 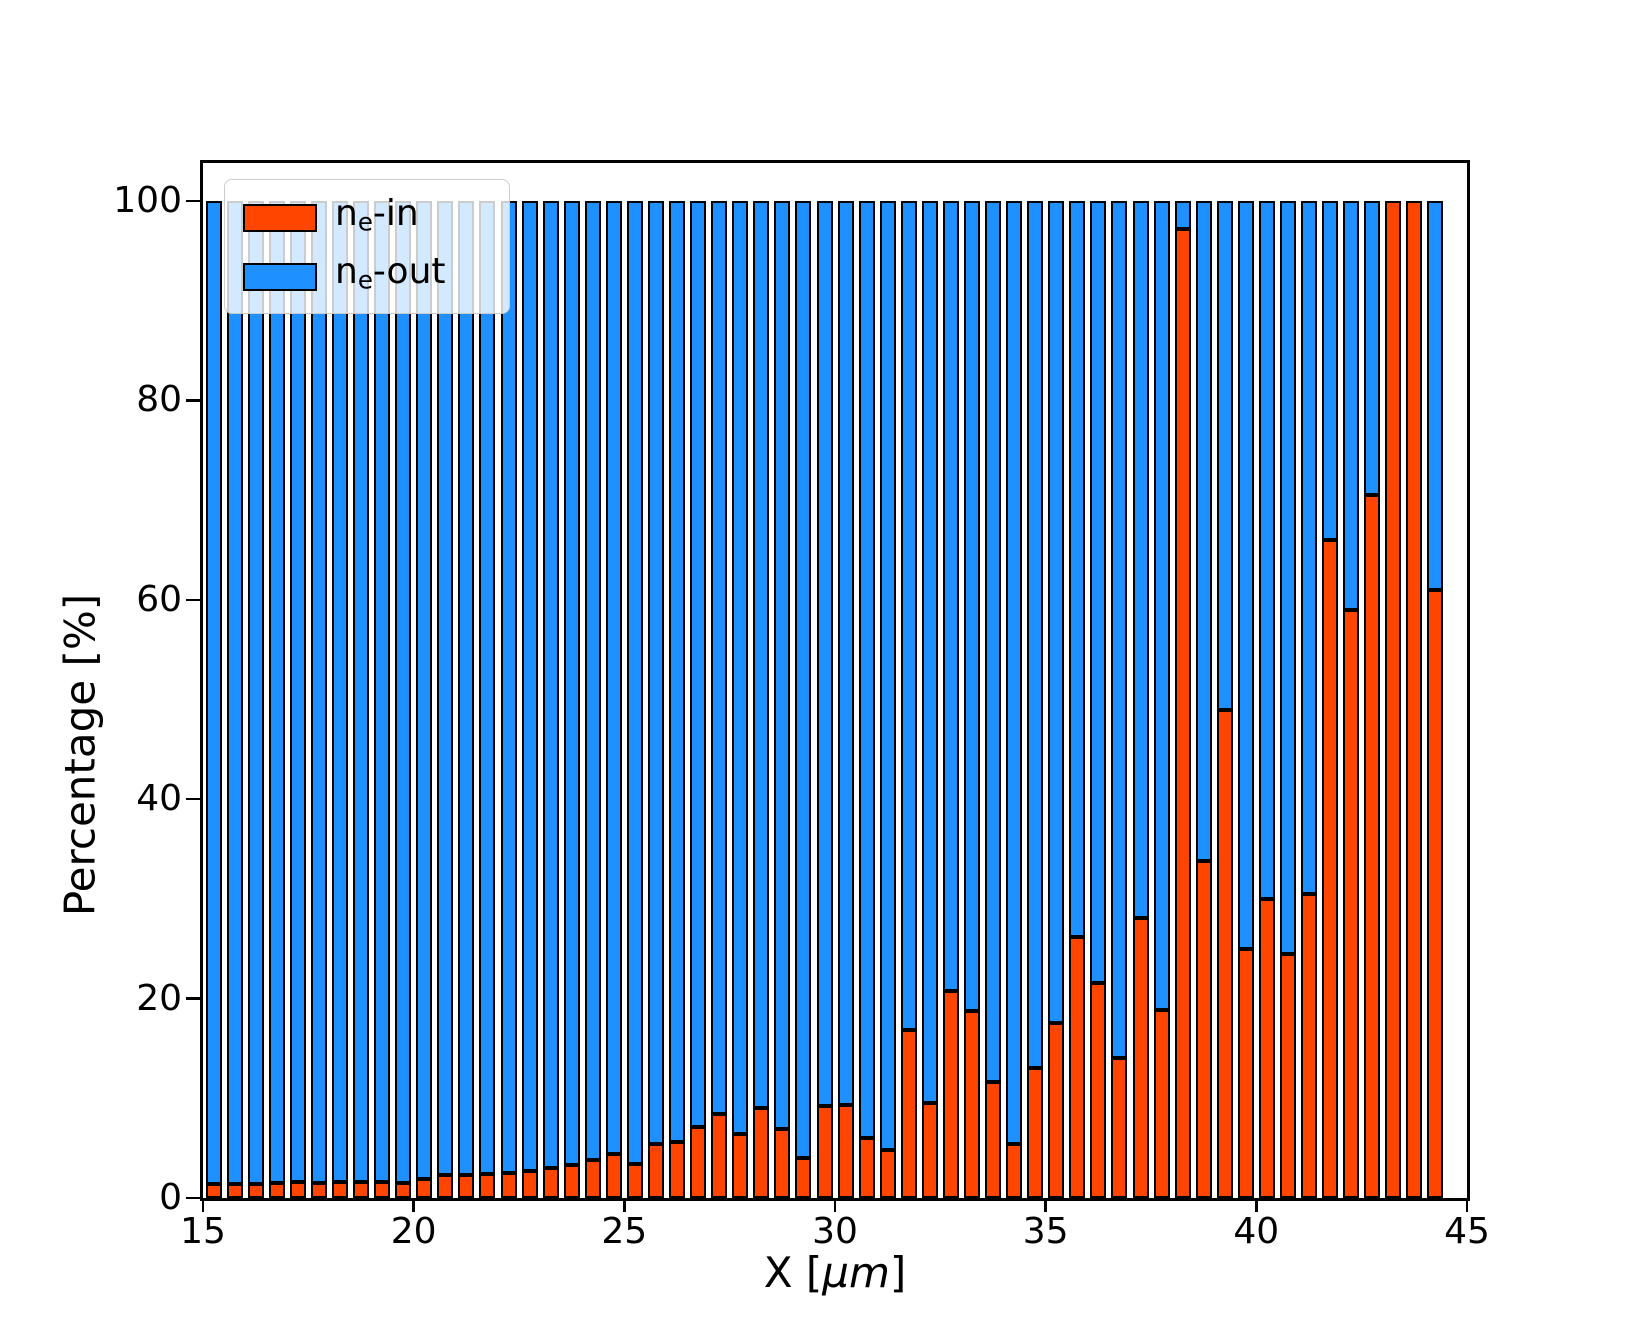 What do you see at coordinates (280, 276) in the screenshot?
I see `ne-out-color-swatch` at bounding box center [280, 276].